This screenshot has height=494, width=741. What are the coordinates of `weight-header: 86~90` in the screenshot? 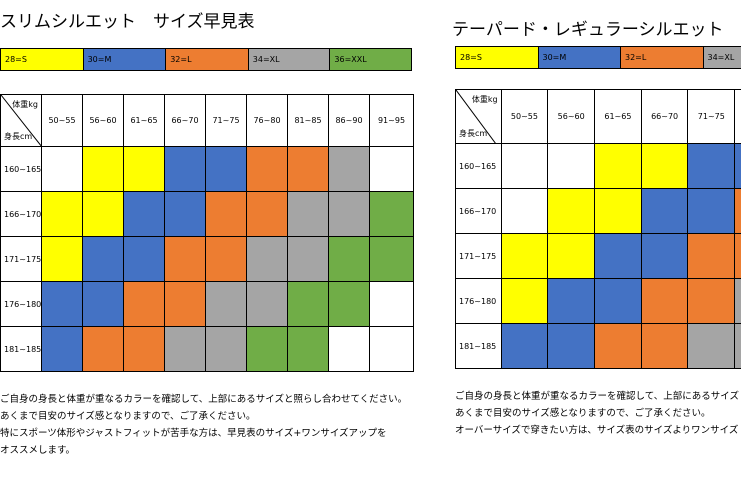 It's located at (349, 120).